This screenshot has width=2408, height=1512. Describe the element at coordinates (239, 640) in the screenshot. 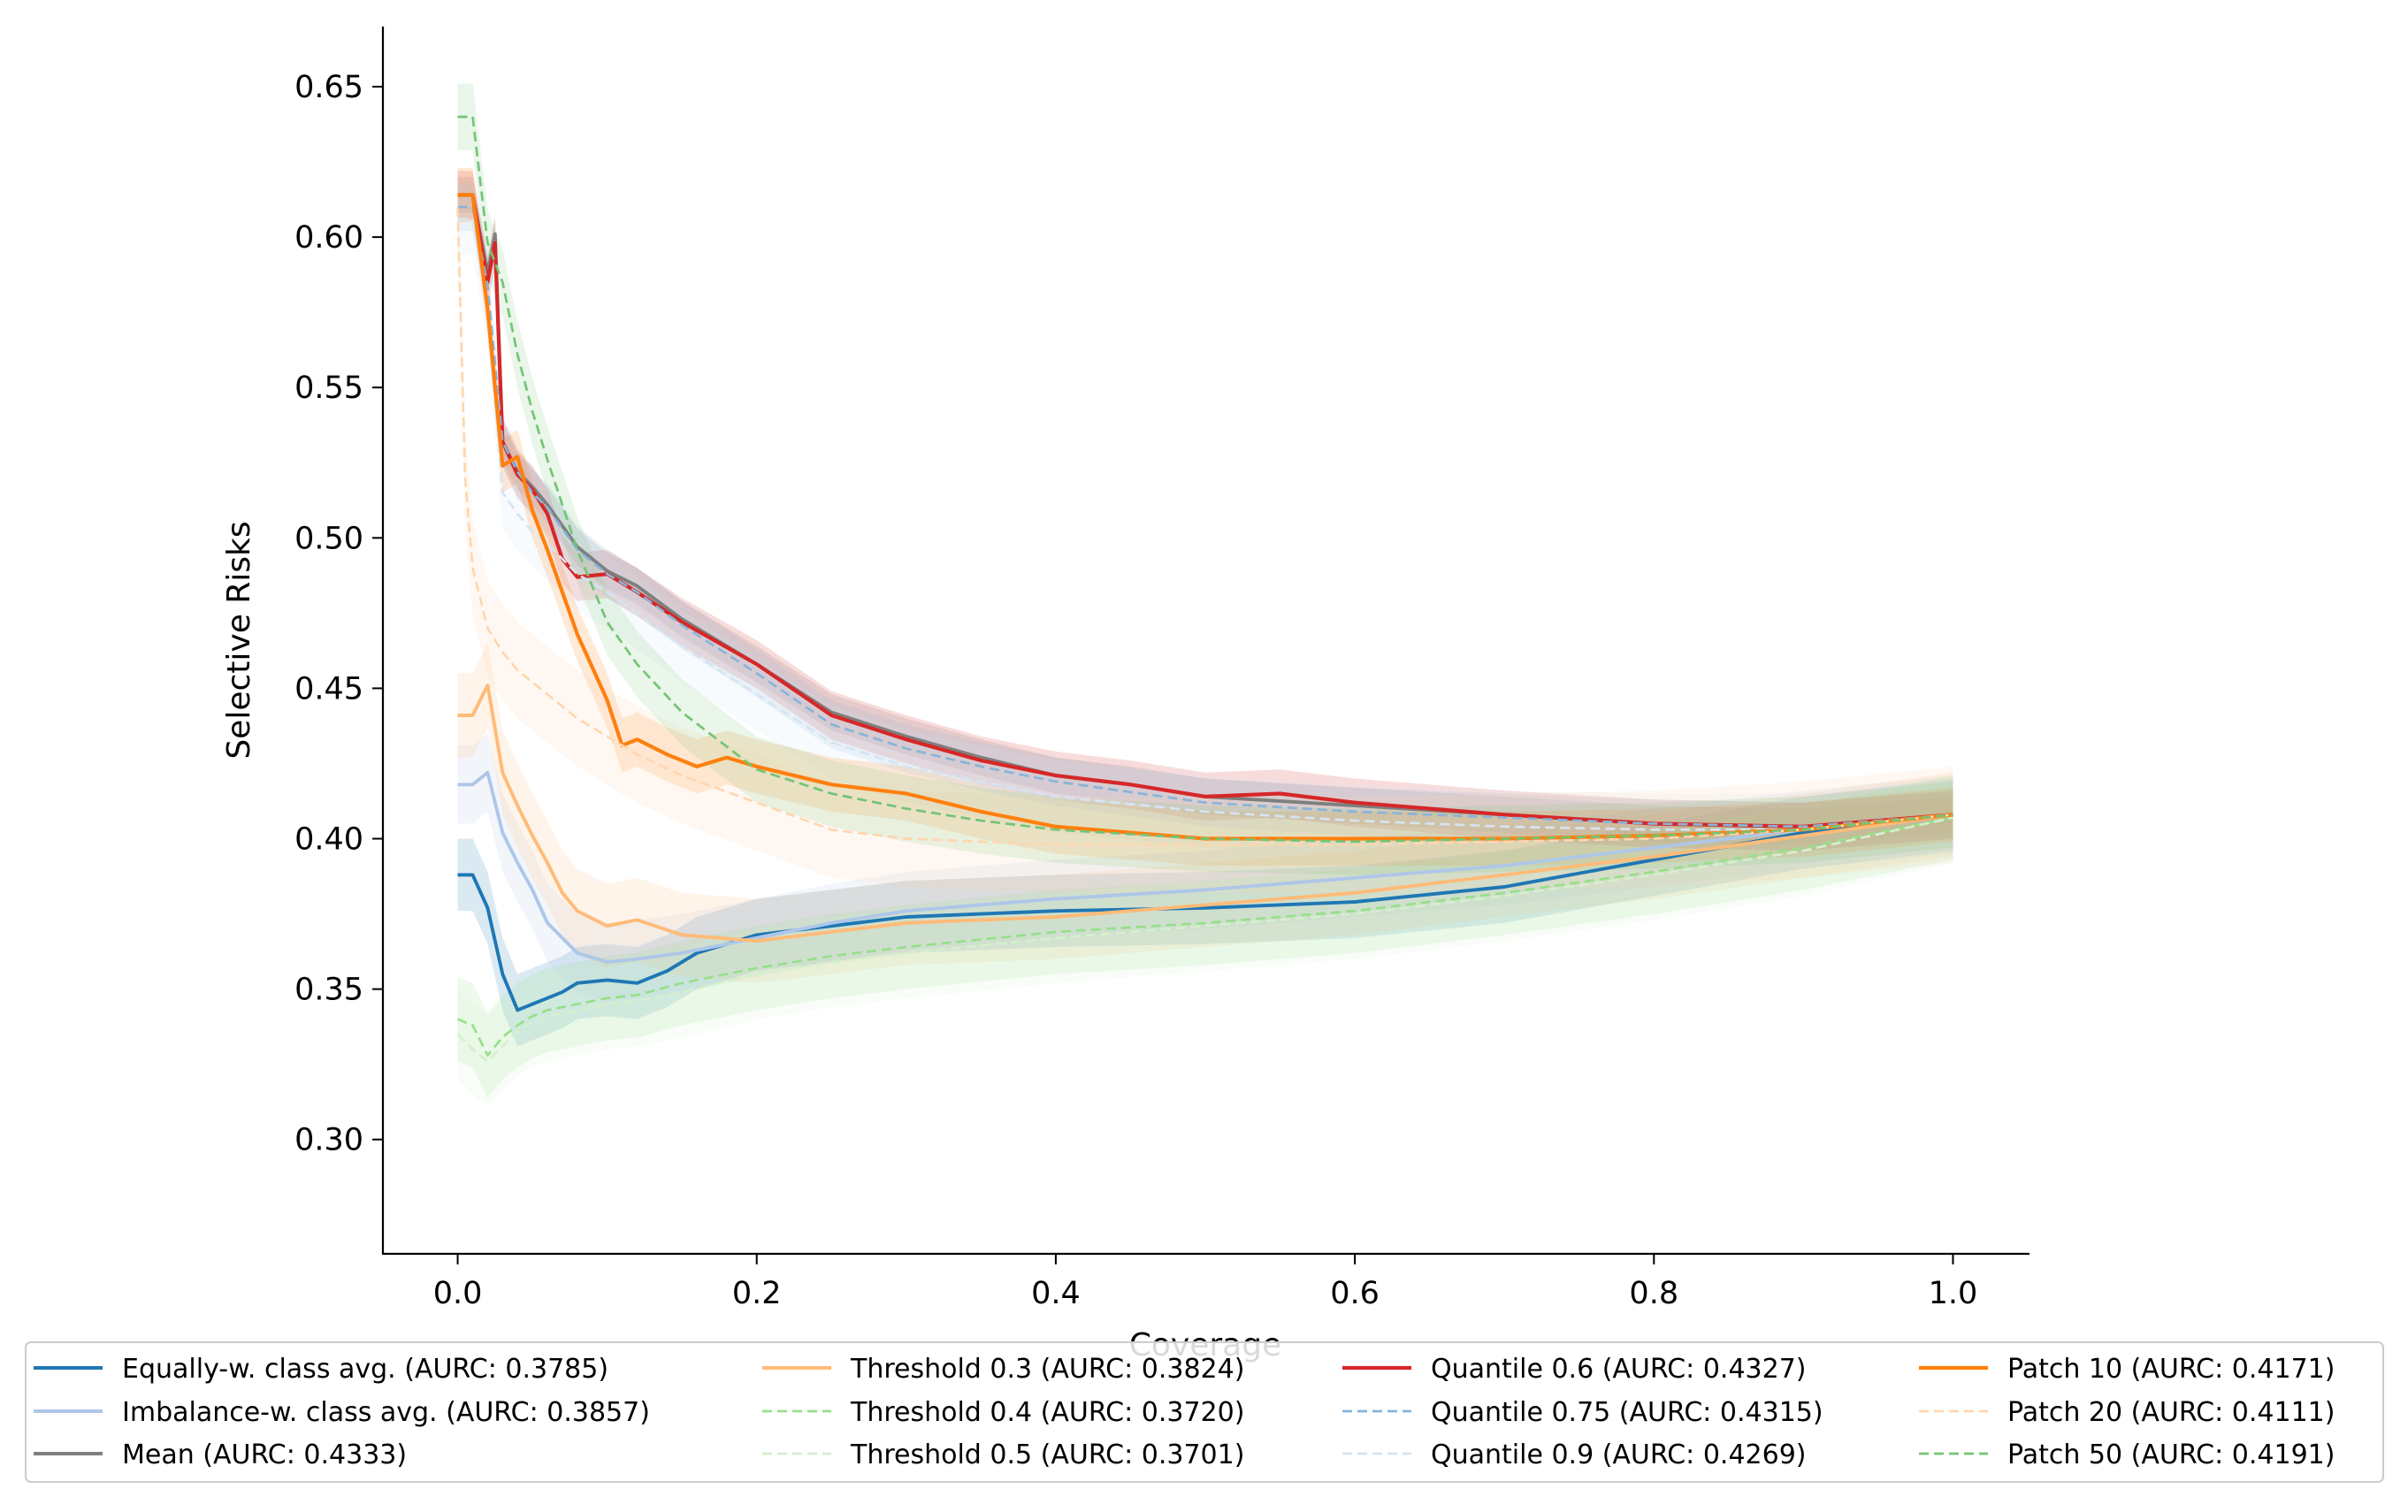

I see `y-axis-label: Selective Risks` at that location.